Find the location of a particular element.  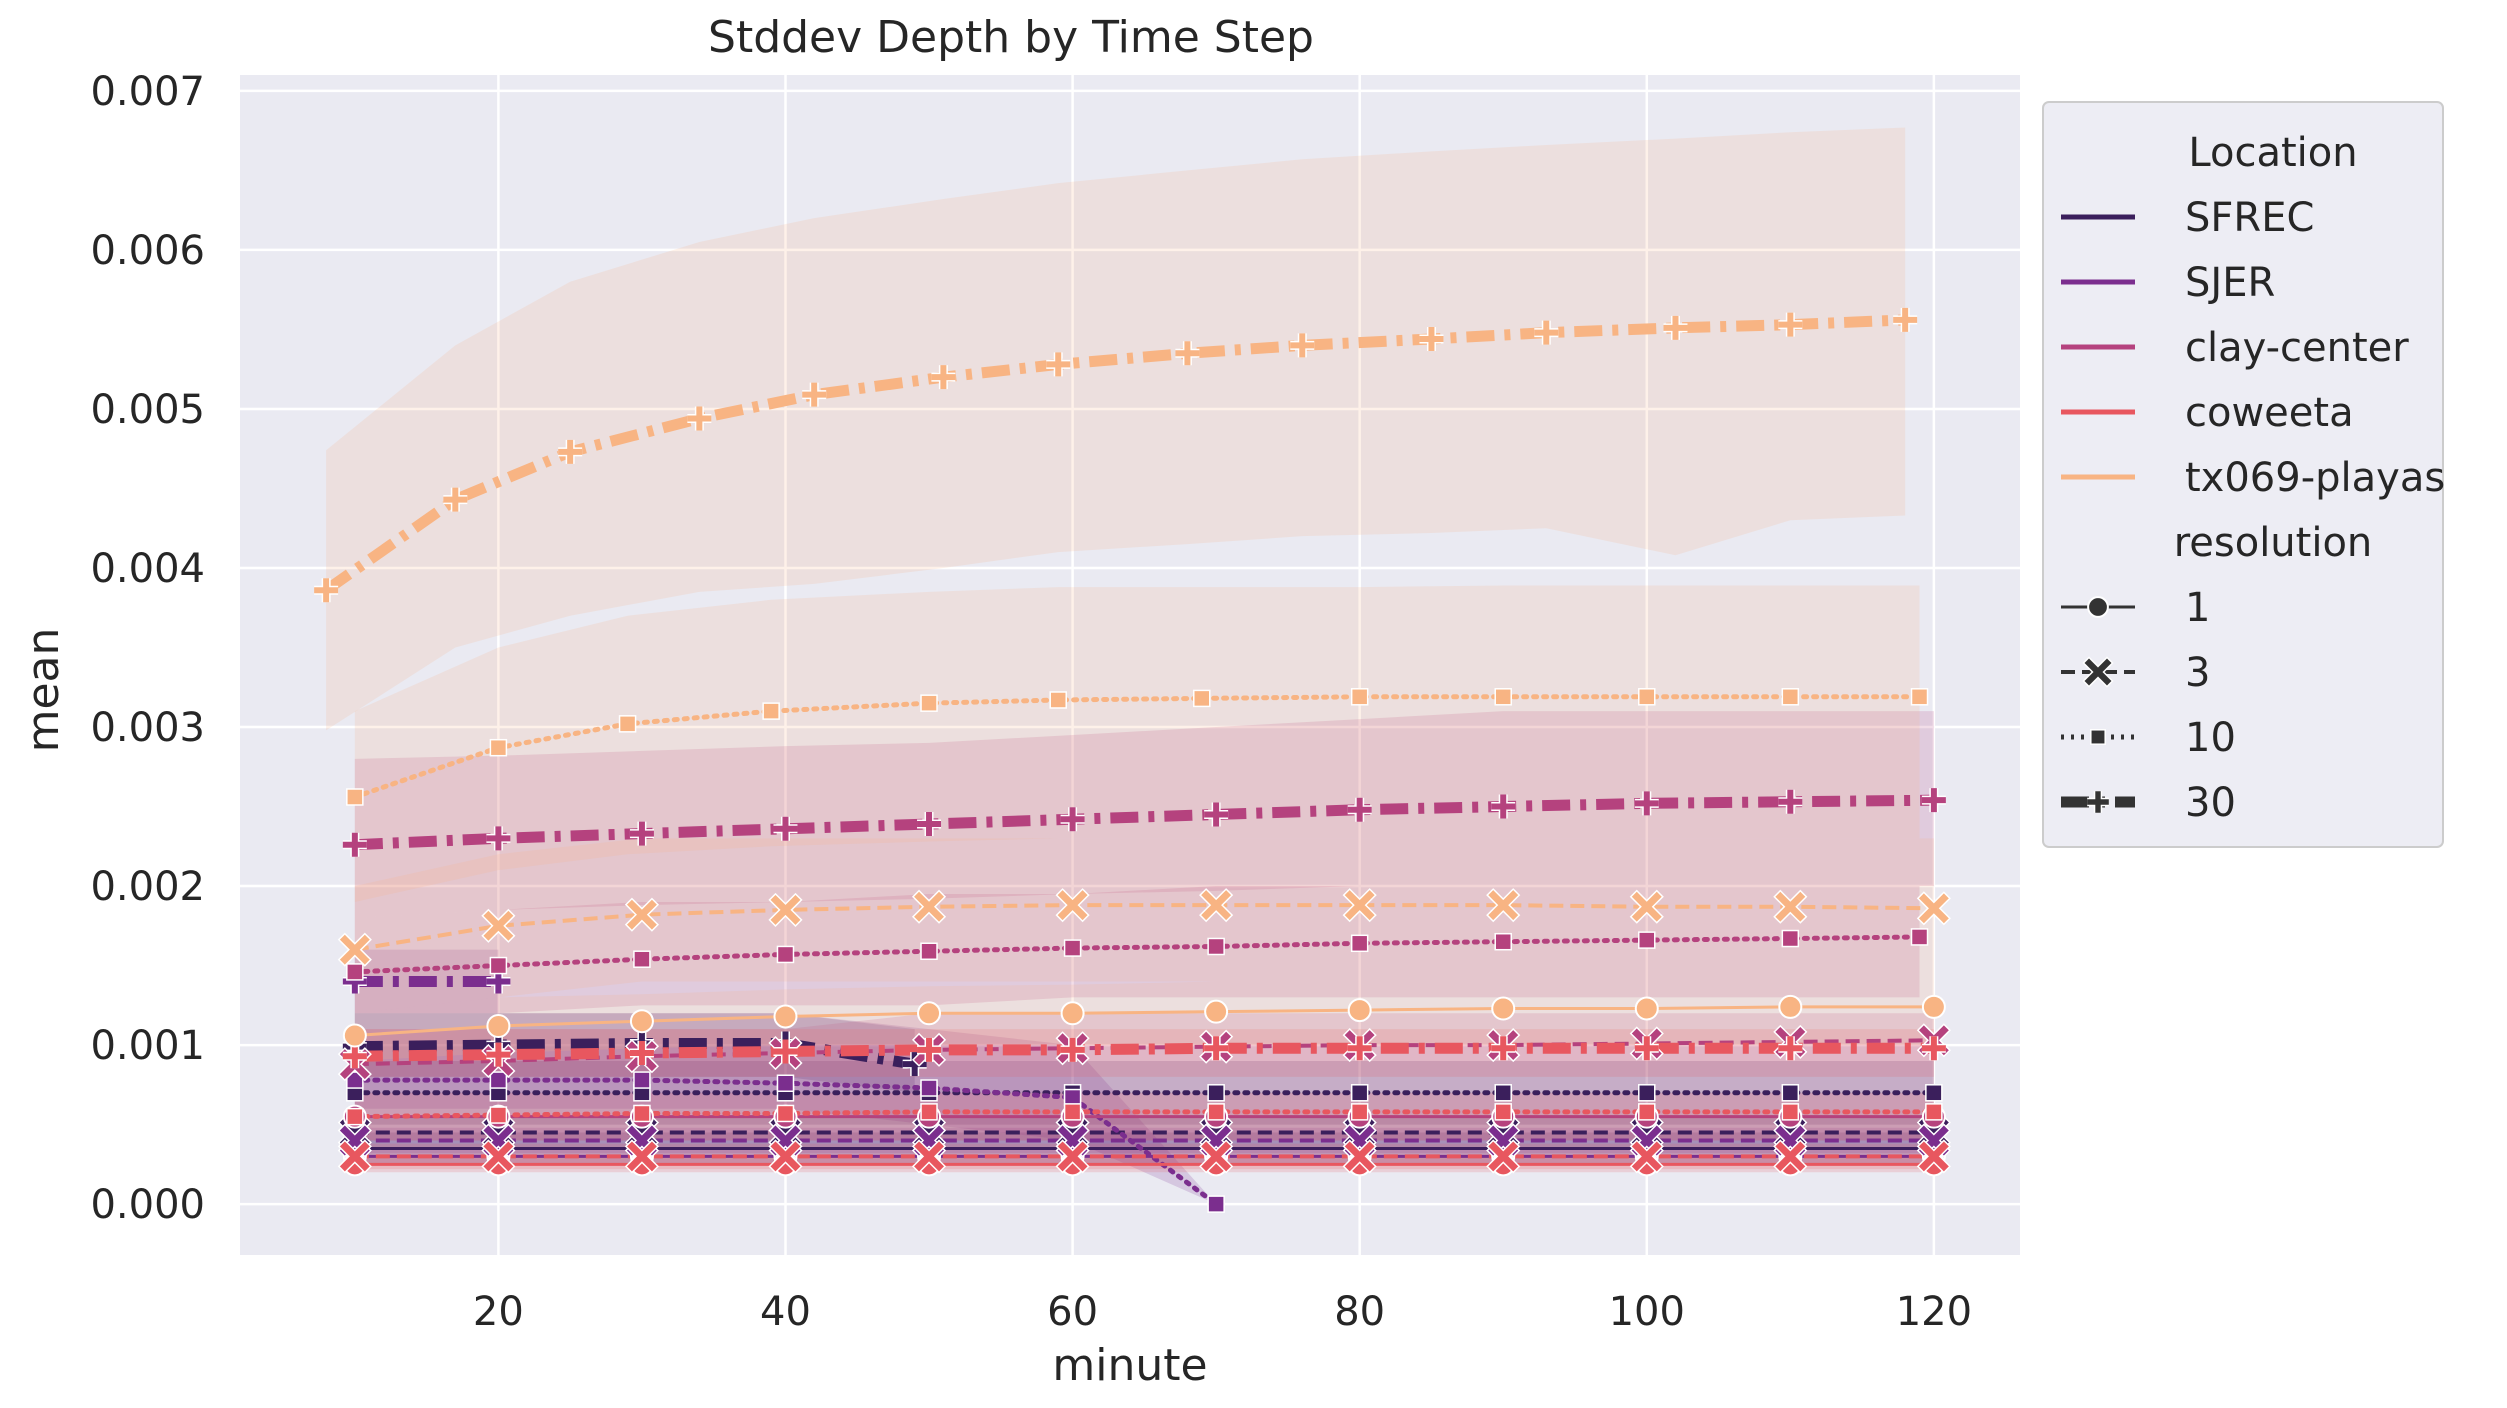

legend-item-clay-center: clay-center is located at coordinates (2235, 348).